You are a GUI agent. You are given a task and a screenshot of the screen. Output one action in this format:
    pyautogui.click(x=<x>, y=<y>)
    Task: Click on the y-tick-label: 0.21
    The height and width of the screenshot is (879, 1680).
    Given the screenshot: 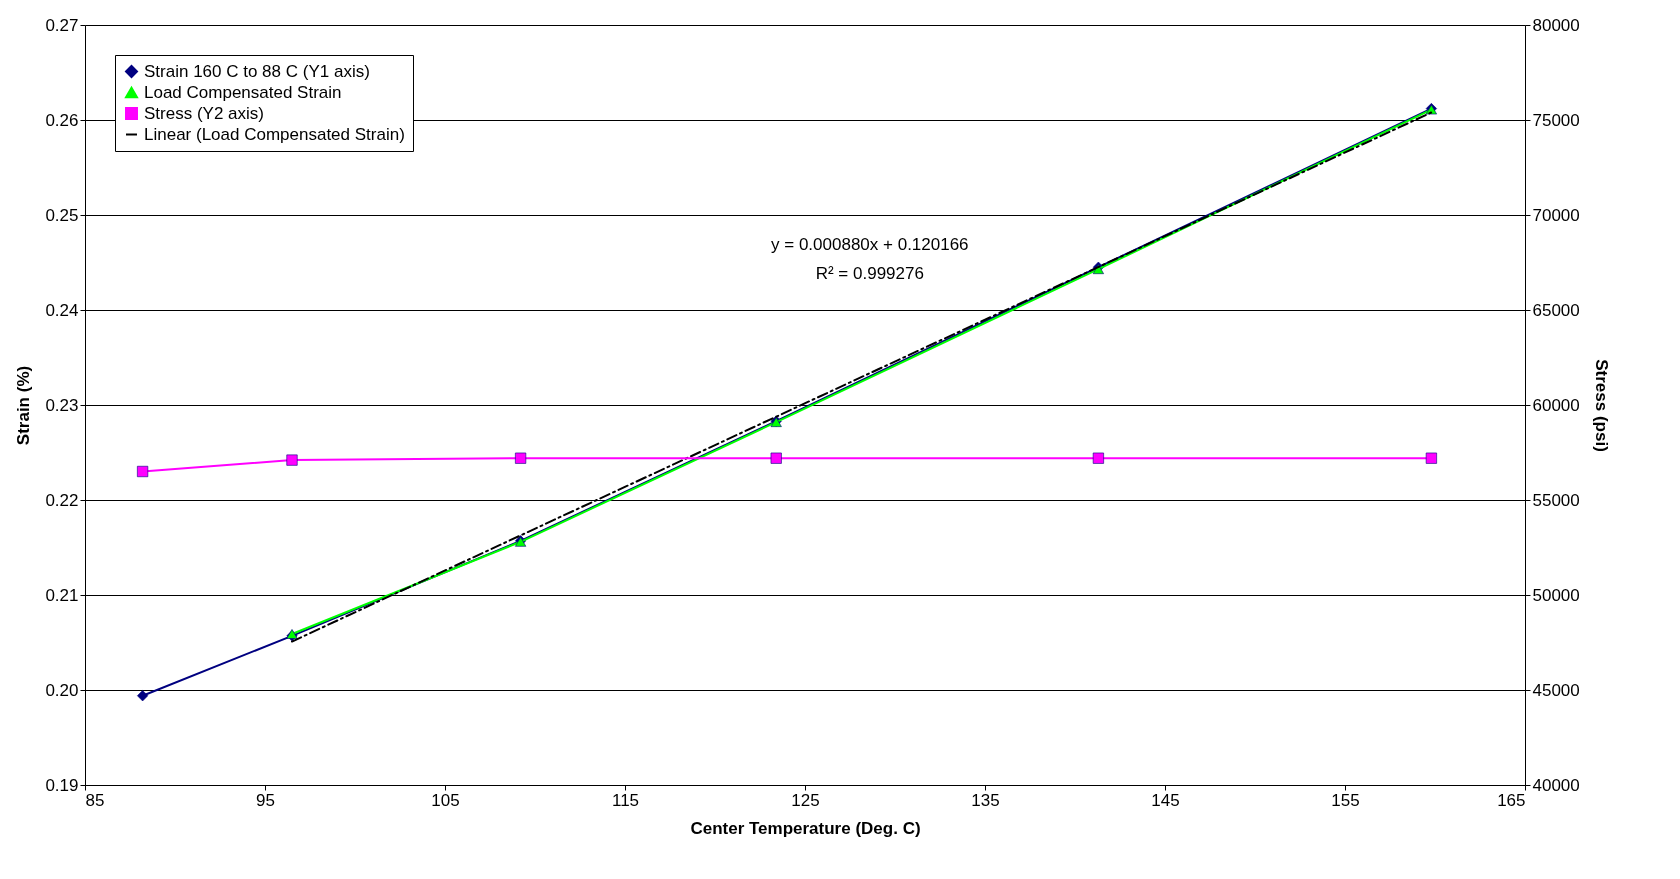 What is the action you would take?
    pyautogui.click(x=62, y=595)
    